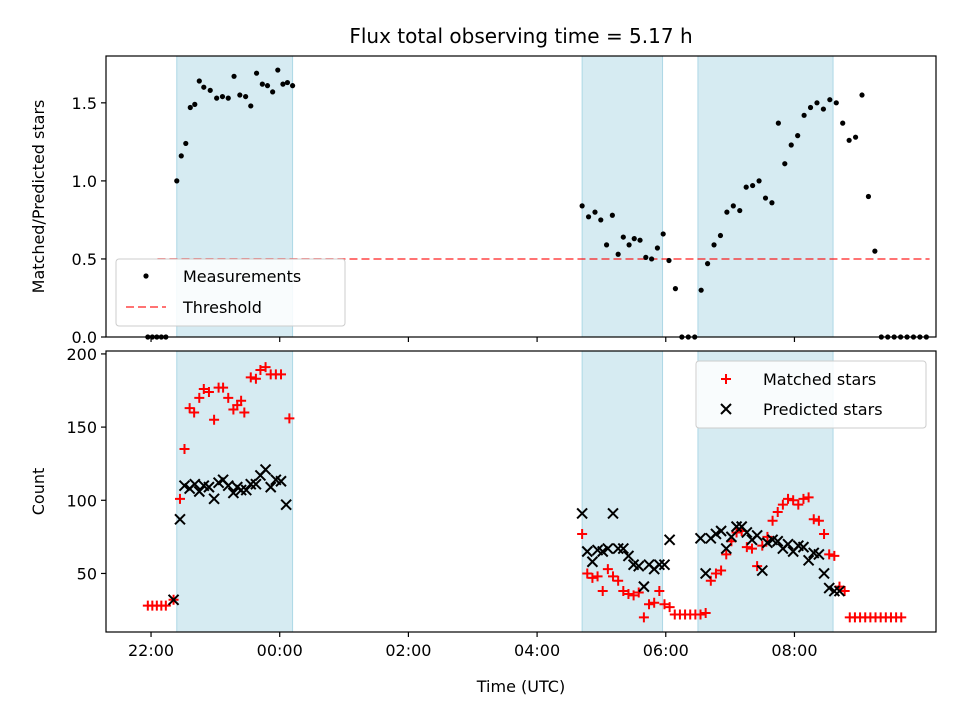  Describe the element at coordinates (87, 573) in the screenshot. I see `y-tick-label: 50` at that location.